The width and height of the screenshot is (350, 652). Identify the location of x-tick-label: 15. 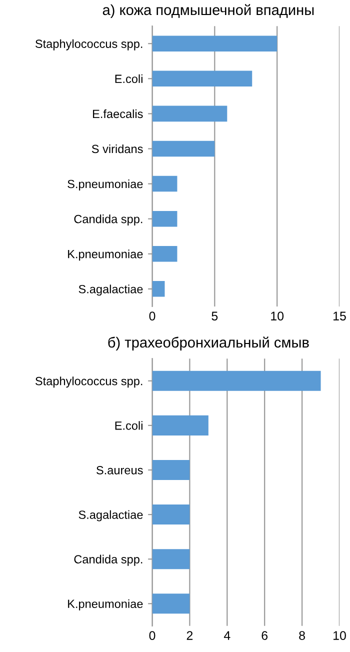
(340, 316).